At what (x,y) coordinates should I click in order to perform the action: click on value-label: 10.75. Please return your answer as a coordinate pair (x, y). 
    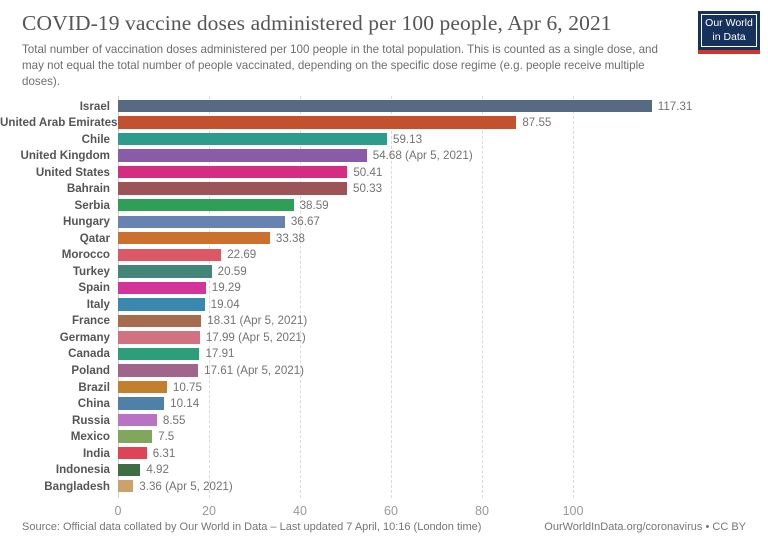
    Looking at the image, I should click on (187, 387).